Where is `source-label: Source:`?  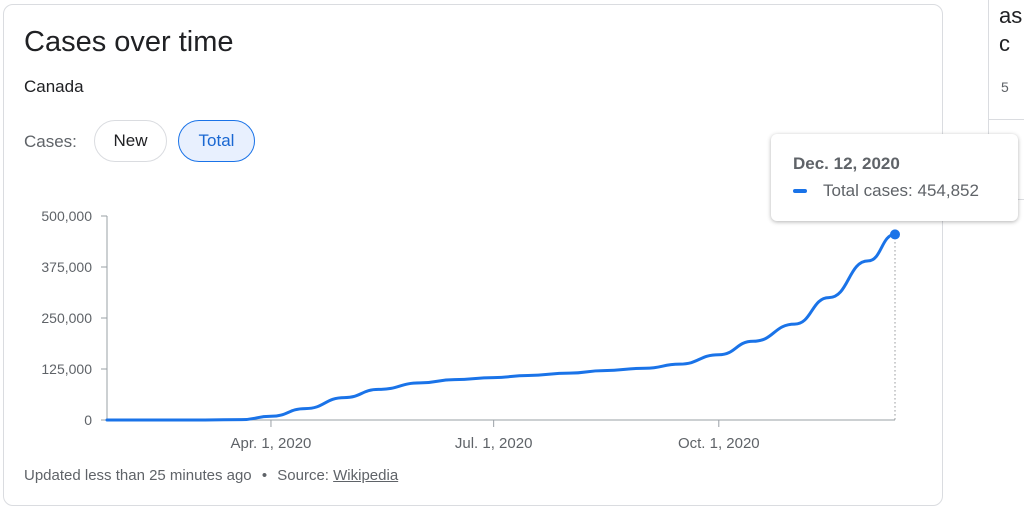
source-label: Source: is located at coordinates (303, 475).